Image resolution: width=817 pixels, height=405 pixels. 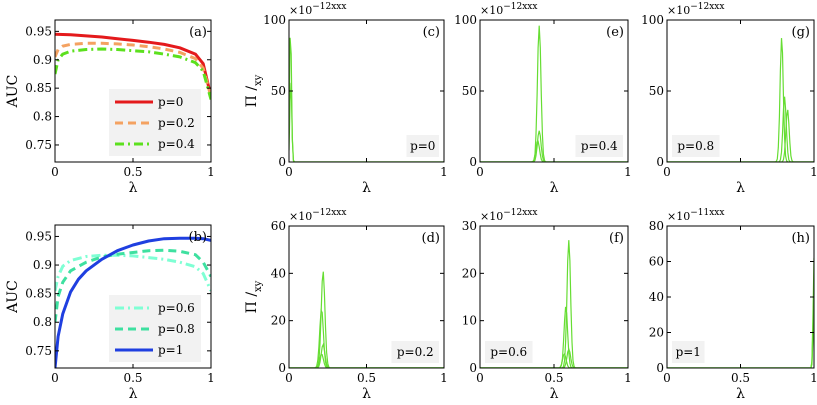 I want to click on legend-box, so click(x=155, y=122).